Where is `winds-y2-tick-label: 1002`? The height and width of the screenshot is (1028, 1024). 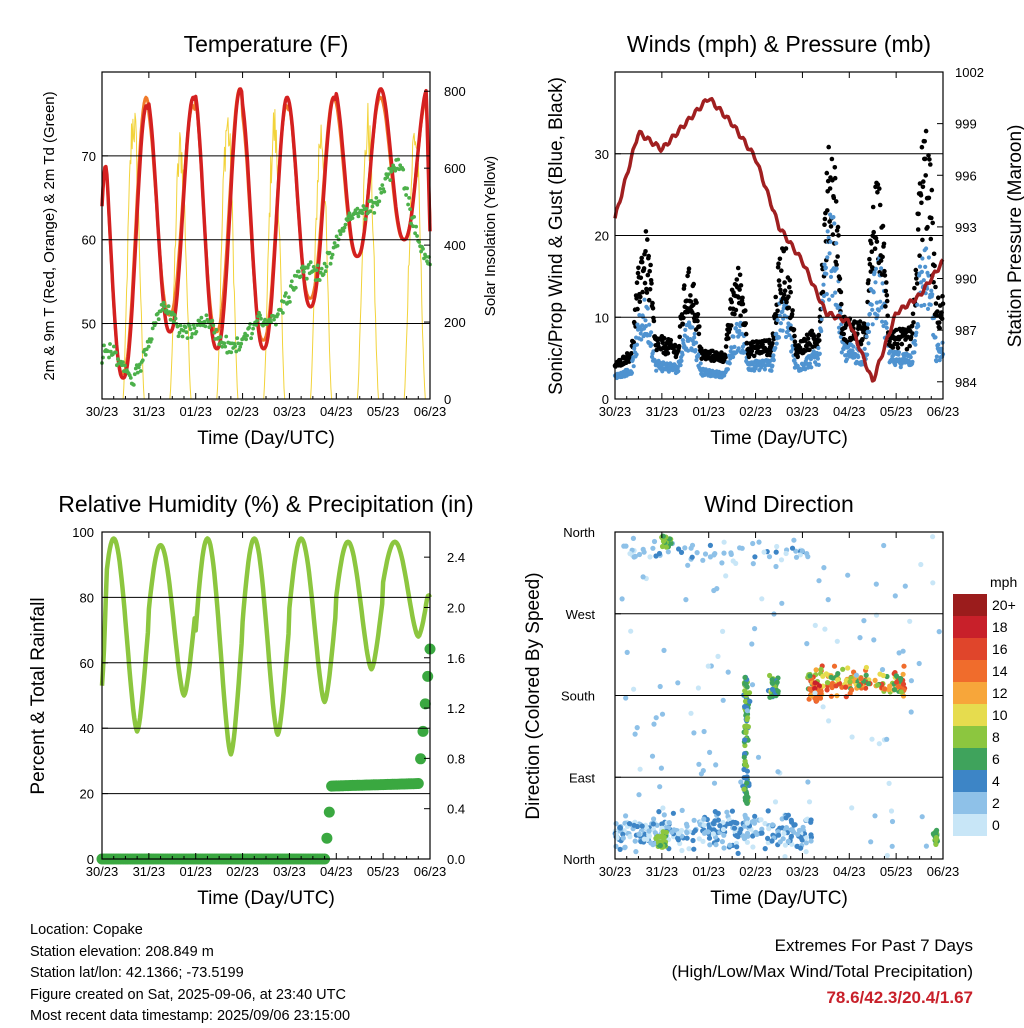 winds-y2-tick-label: 1002 is located at coordinates (969, 72).